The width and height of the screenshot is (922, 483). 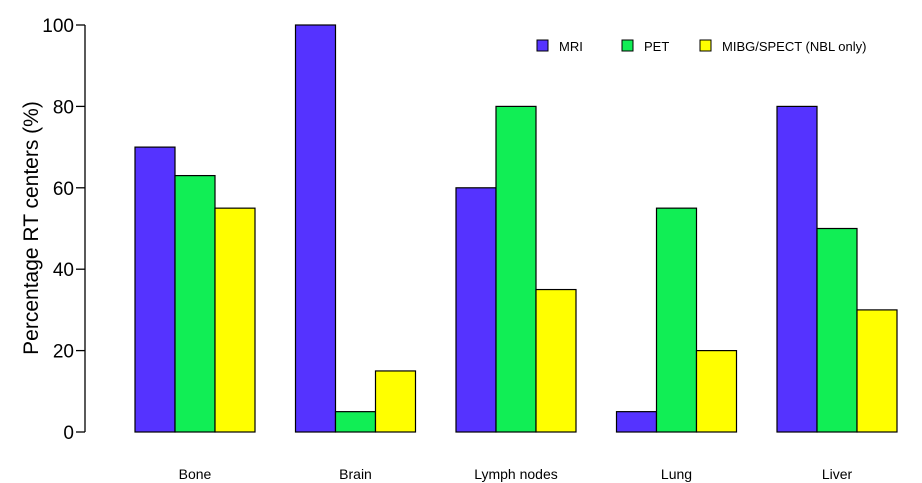 What do you see at coordinates (235, 320) in the screenshot?
I see `bar-mibg-bone` at bounding box center [235, 320].